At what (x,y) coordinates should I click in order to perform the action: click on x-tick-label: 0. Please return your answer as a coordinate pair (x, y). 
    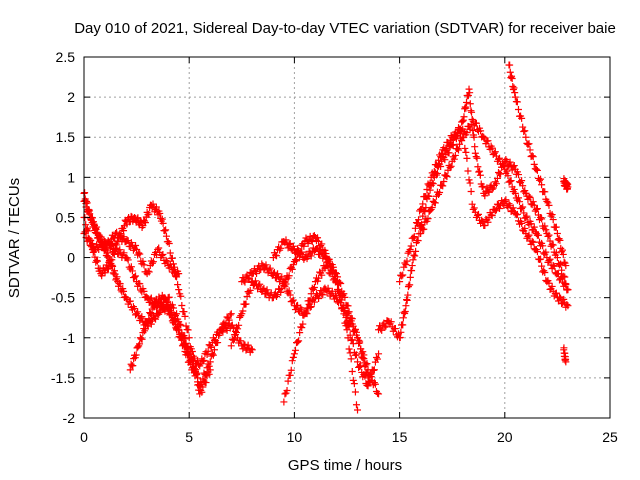
    Looking at the image, I should click on (84, 437).